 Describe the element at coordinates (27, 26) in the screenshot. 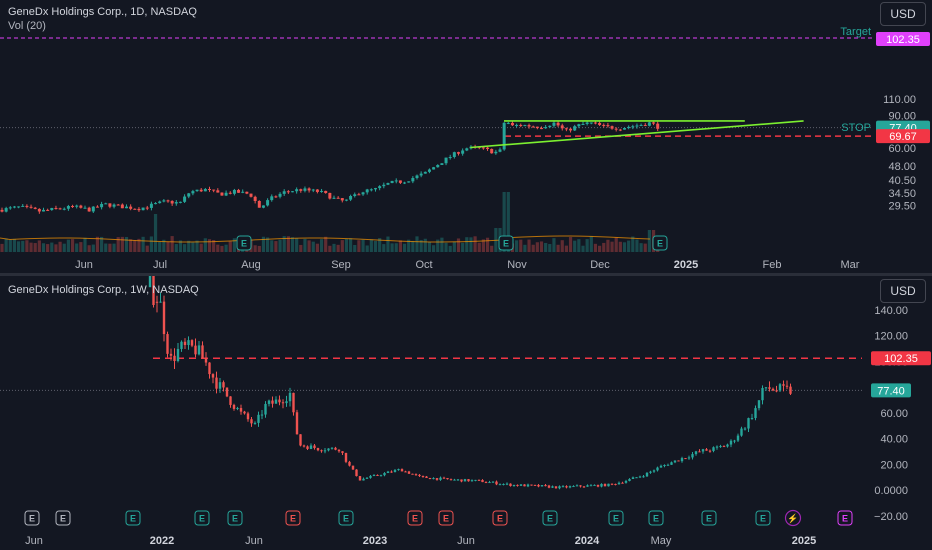

I see `volume-indicator-label: Vol (20)` at that location.